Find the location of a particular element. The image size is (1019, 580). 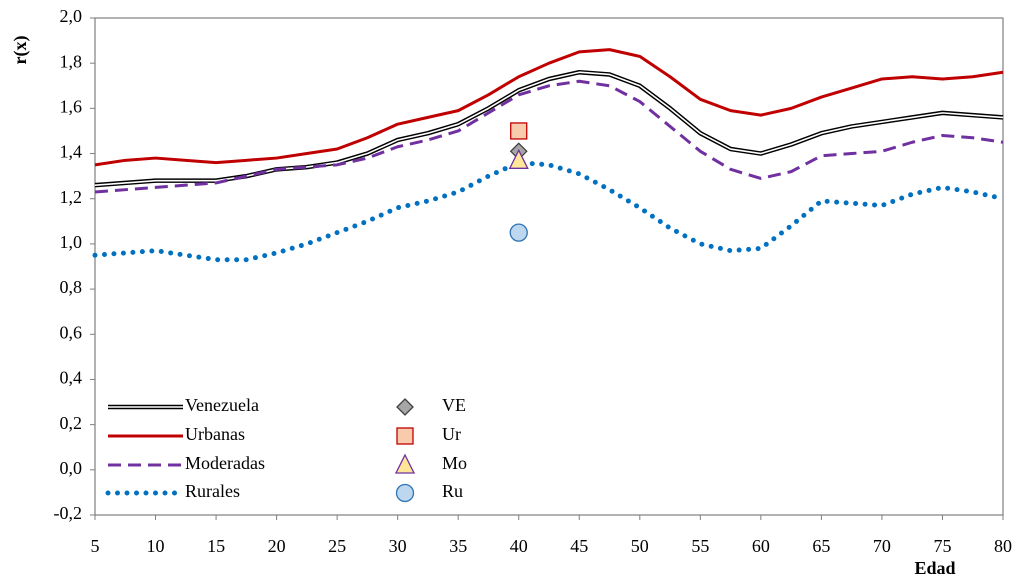

x-tick-label: 75 is located at coordinates (942, 546).